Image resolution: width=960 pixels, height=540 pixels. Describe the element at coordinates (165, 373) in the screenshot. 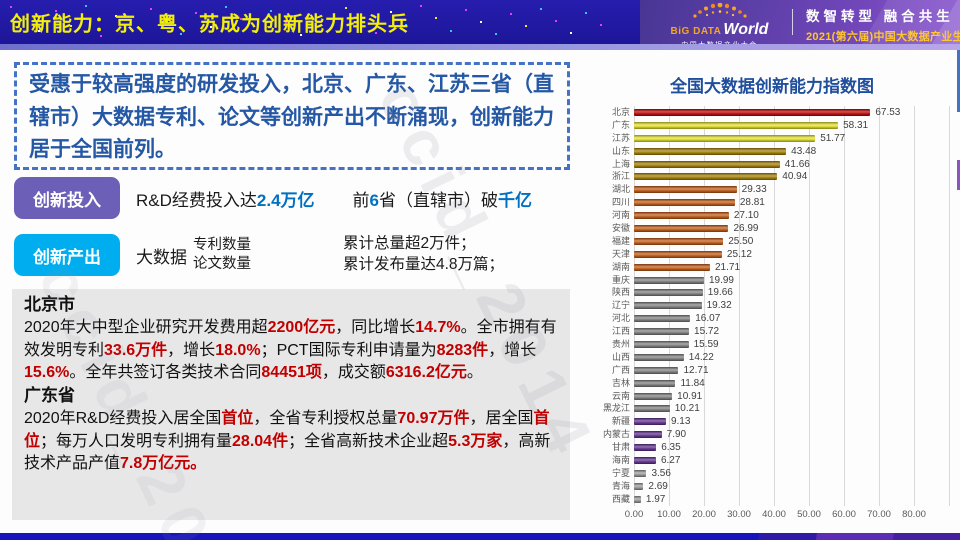

I see `text-segment: 。全年共签订各类技术合同` at that location.